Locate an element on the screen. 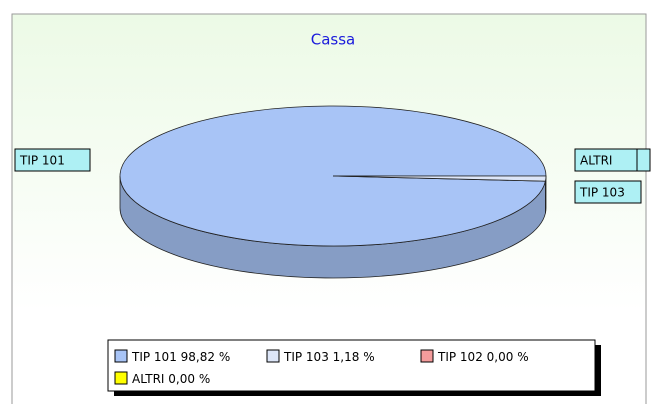 The height and width of the screenshot is (408, 656). legend-label: ALTRI 0,00 % is located at coordinates (171, 379).